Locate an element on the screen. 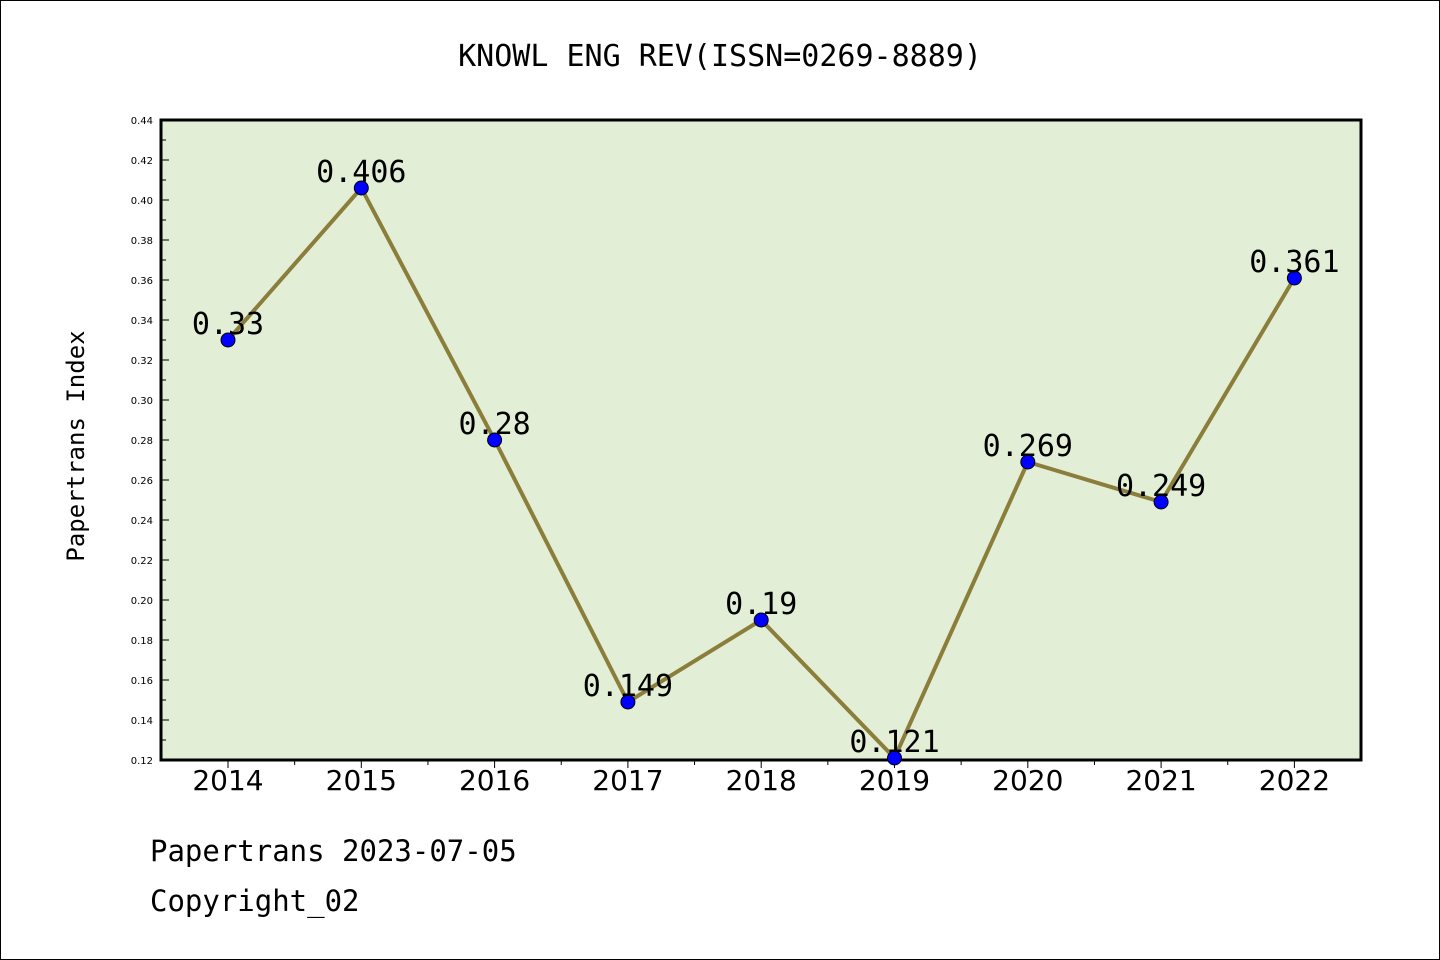 The image size is (1440, 960). y-tick-label: 0.26 is located at coordinates (142, 481).